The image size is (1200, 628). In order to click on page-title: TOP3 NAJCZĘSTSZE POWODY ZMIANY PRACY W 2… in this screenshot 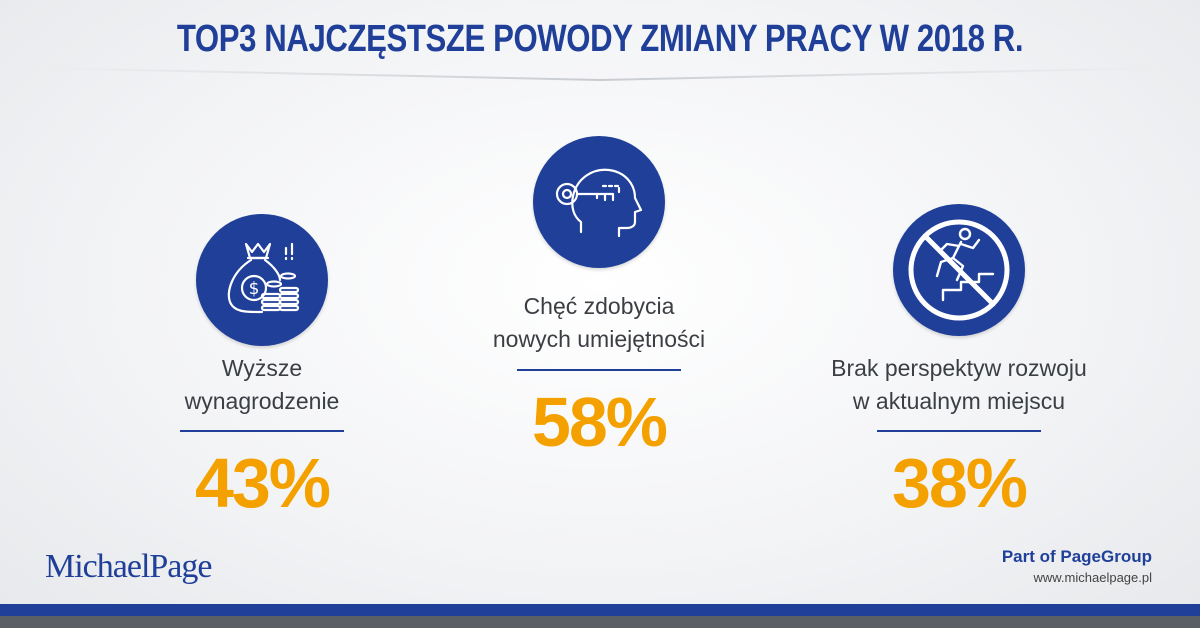, I will do `click(600, 39)`.